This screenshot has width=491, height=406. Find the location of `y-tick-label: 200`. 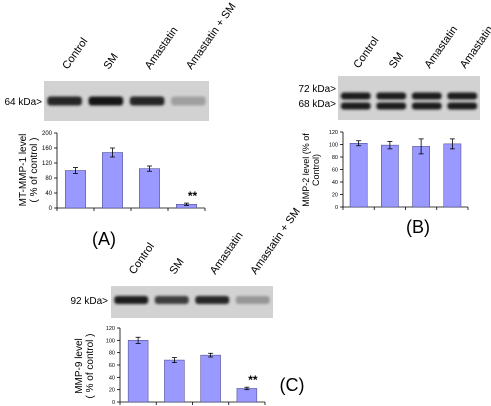

y-tick-label: 200 is located at coordinates (47, 134).